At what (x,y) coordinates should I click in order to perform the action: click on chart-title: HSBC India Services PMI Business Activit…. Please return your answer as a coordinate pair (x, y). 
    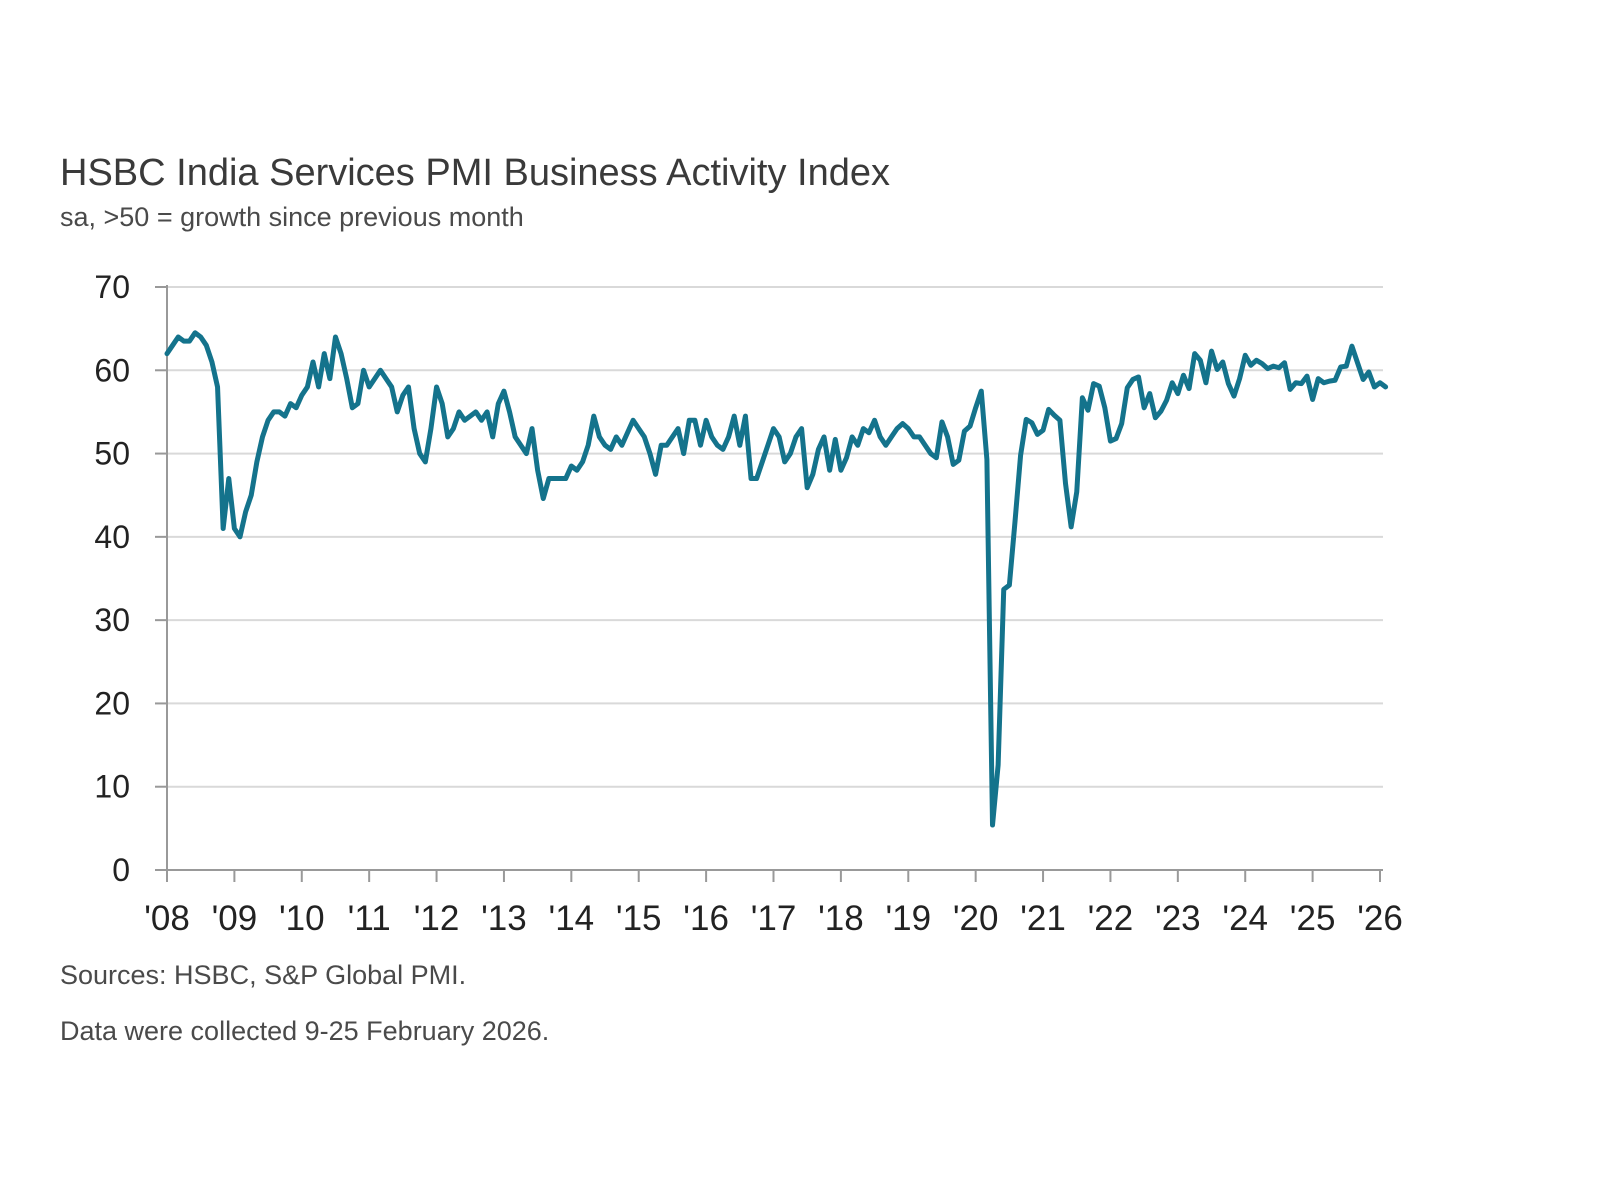
    Looking at the image, I should click on (475, 173).